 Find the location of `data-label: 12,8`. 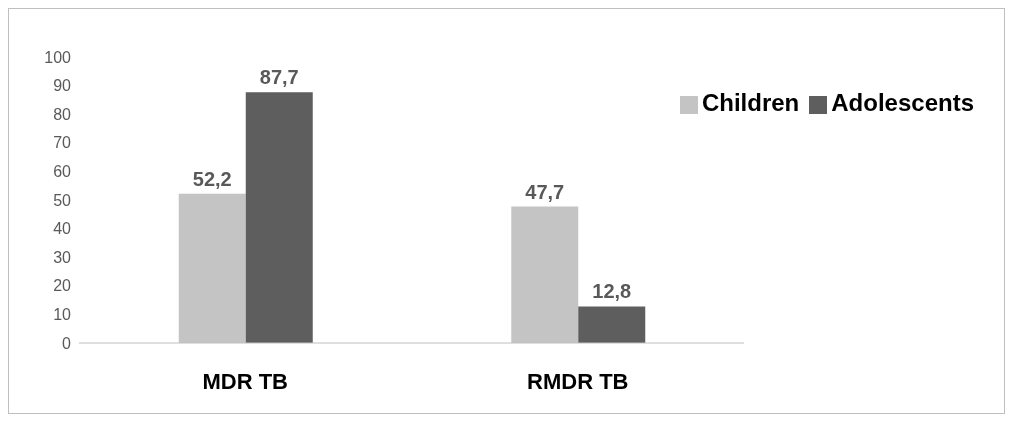

data-label: 12,8 is located at coordinates (612, 291).